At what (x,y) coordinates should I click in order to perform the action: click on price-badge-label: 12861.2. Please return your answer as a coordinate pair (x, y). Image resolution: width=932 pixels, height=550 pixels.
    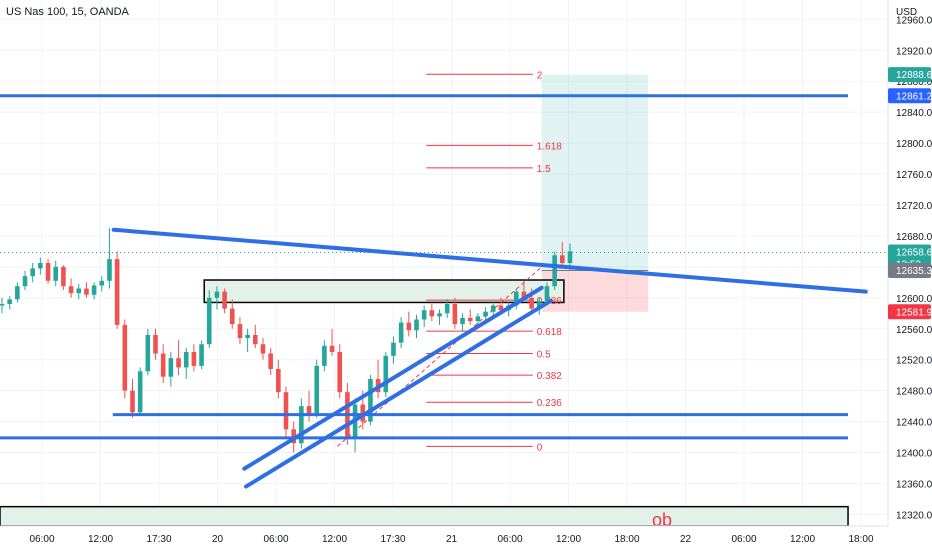
    Looking at the image, I should click on (914, 96).